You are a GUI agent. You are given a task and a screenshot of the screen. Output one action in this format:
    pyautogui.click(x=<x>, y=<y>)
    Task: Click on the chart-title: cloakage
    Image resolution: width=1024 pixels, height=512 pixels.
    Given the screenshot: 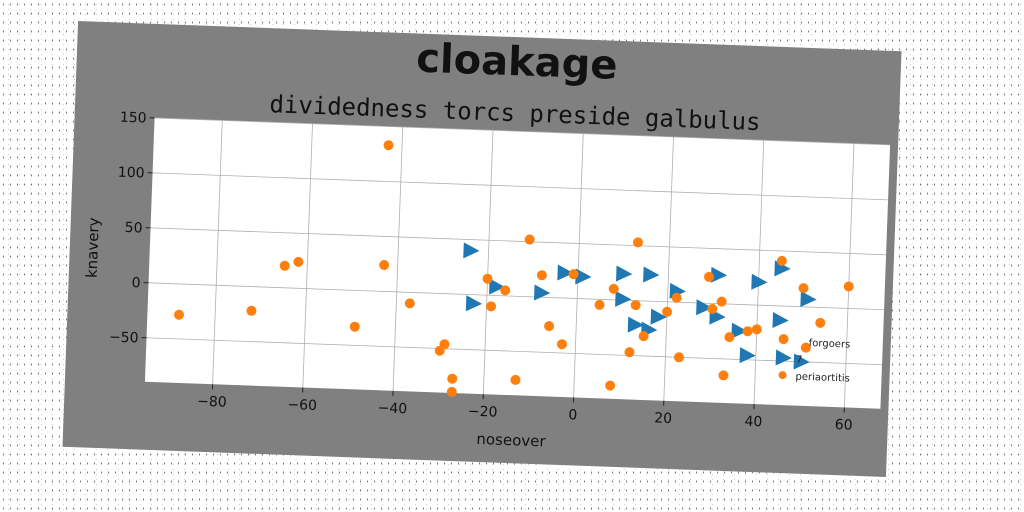 What is the action you would take?
    pyautogui.click(x=516, y=61)
    